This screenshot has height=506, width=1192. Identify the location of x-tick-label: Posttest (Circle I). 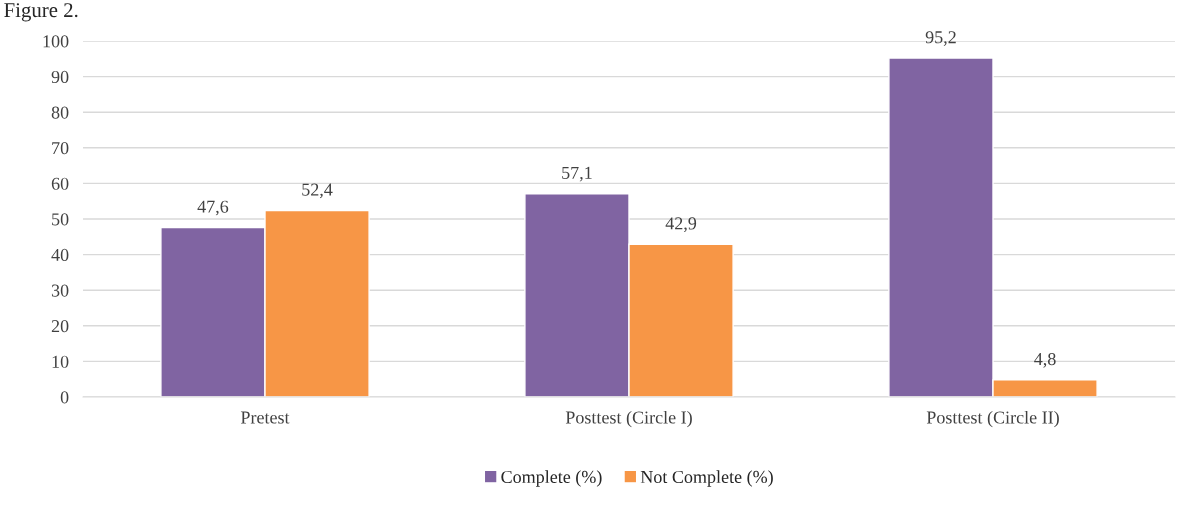
(628, 419).